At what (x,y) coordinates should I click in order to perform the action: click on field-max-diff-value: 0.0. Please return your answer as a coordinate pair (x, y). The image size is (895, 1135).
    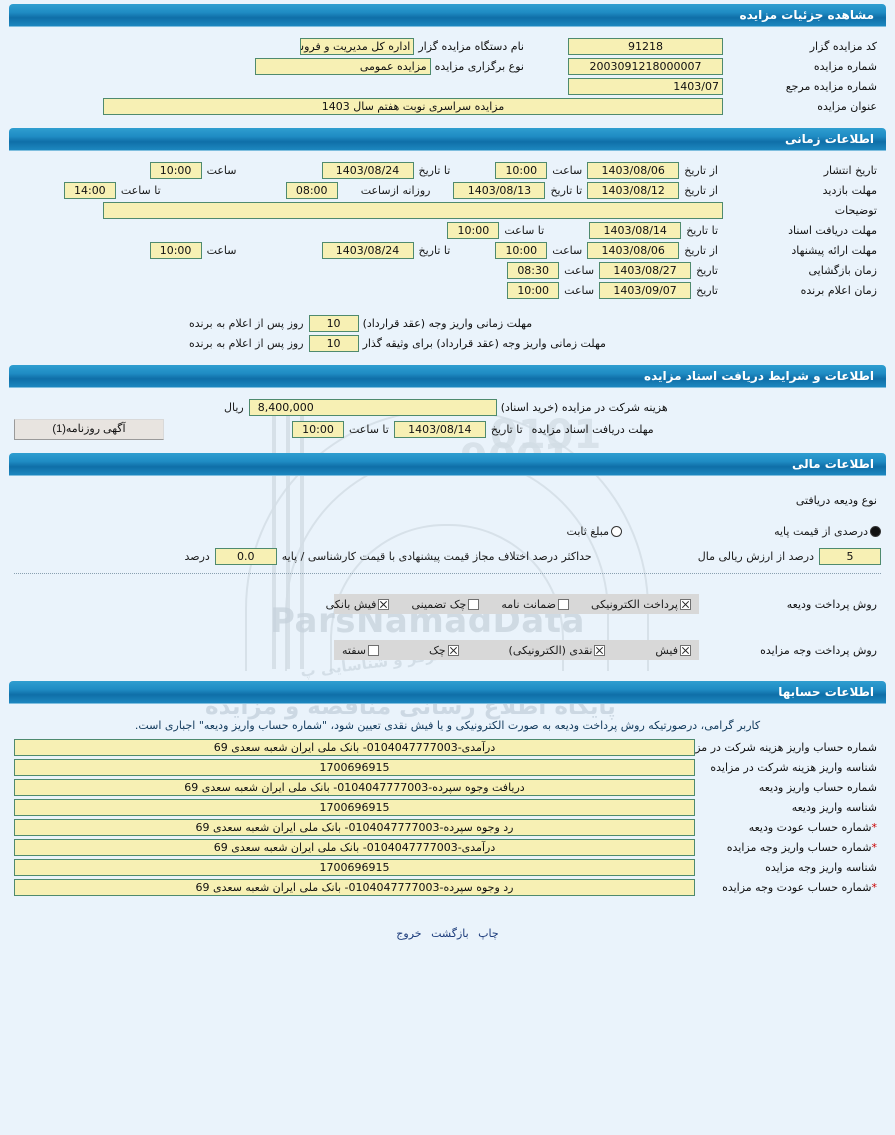
    Looking at the image, I should click on (245, 556).